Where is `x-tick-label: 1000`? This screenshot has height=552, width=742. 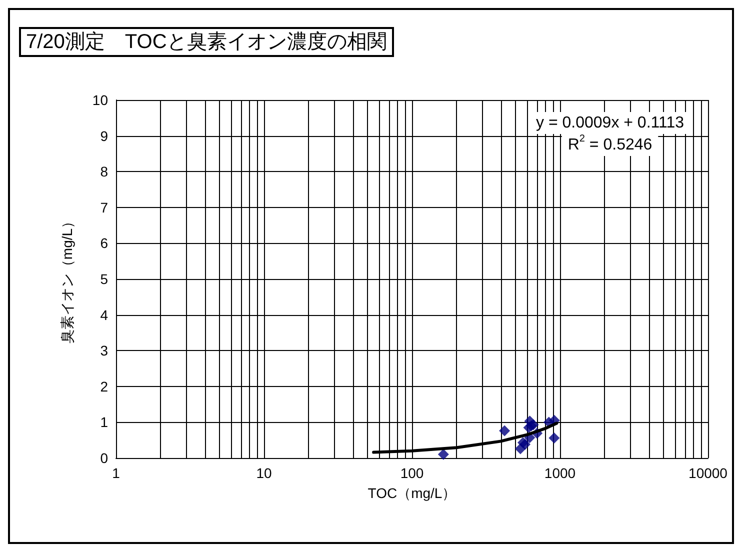 x-tick-label: 1000 is located at coordinates (560, 473).